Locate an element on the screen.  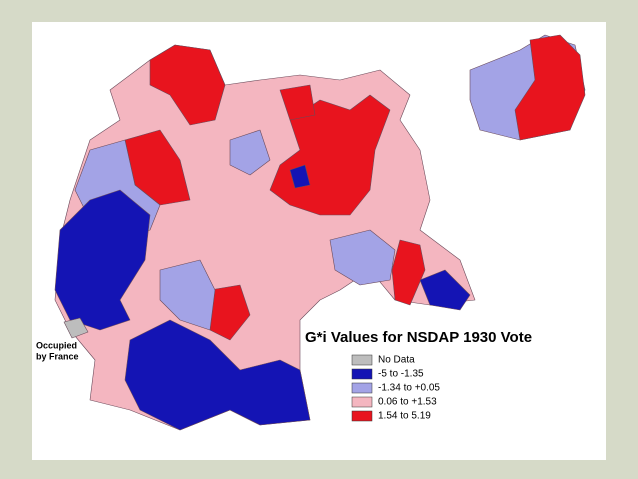
map-title: G*i Values for NSDAP 1930 Vote is located at coordinates (418, 337).